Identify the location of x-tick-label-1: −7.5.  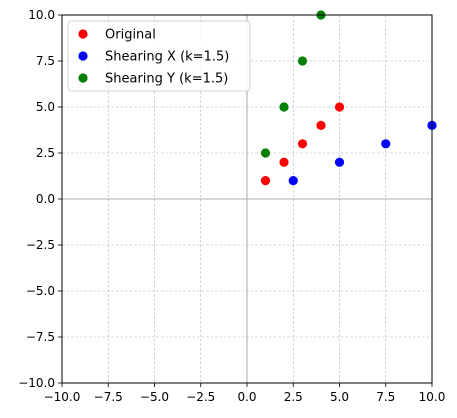
(108, 397).